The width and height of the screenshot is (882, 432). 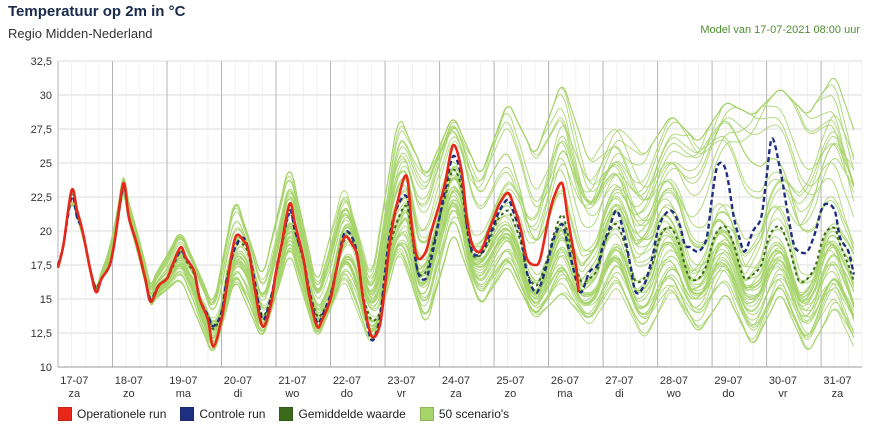 What do you see at coordinates (122, 414) in the screenshot?
I see `legend-label-operational: Operationele run` at bounding box center [122, 414].